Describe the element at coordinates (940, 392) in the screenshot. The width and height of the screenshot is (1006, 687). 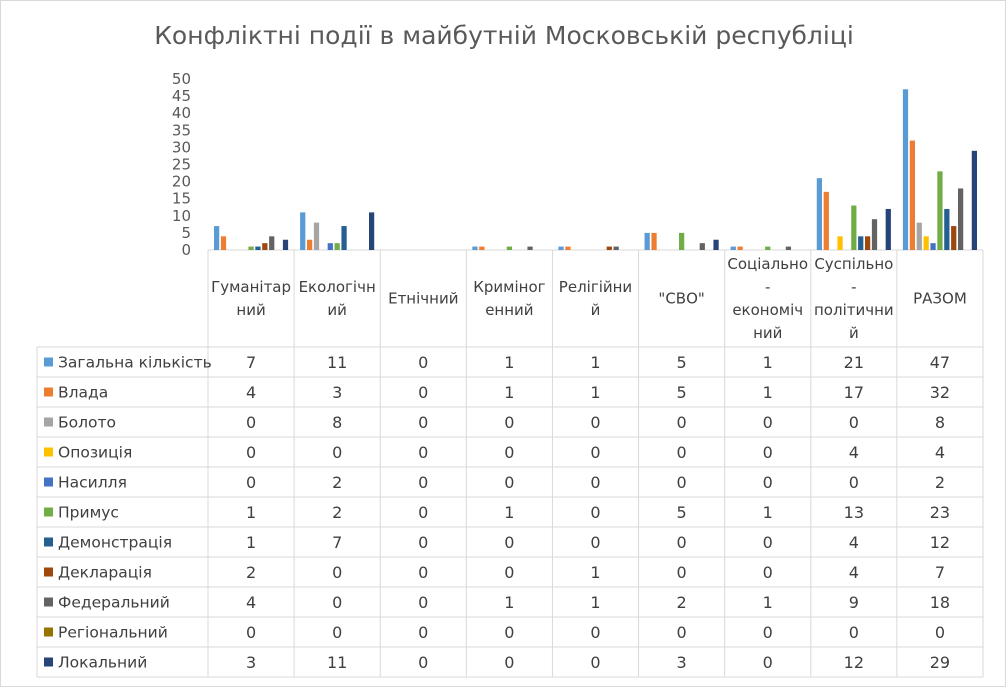
I see `table-cell: 32` at that location.